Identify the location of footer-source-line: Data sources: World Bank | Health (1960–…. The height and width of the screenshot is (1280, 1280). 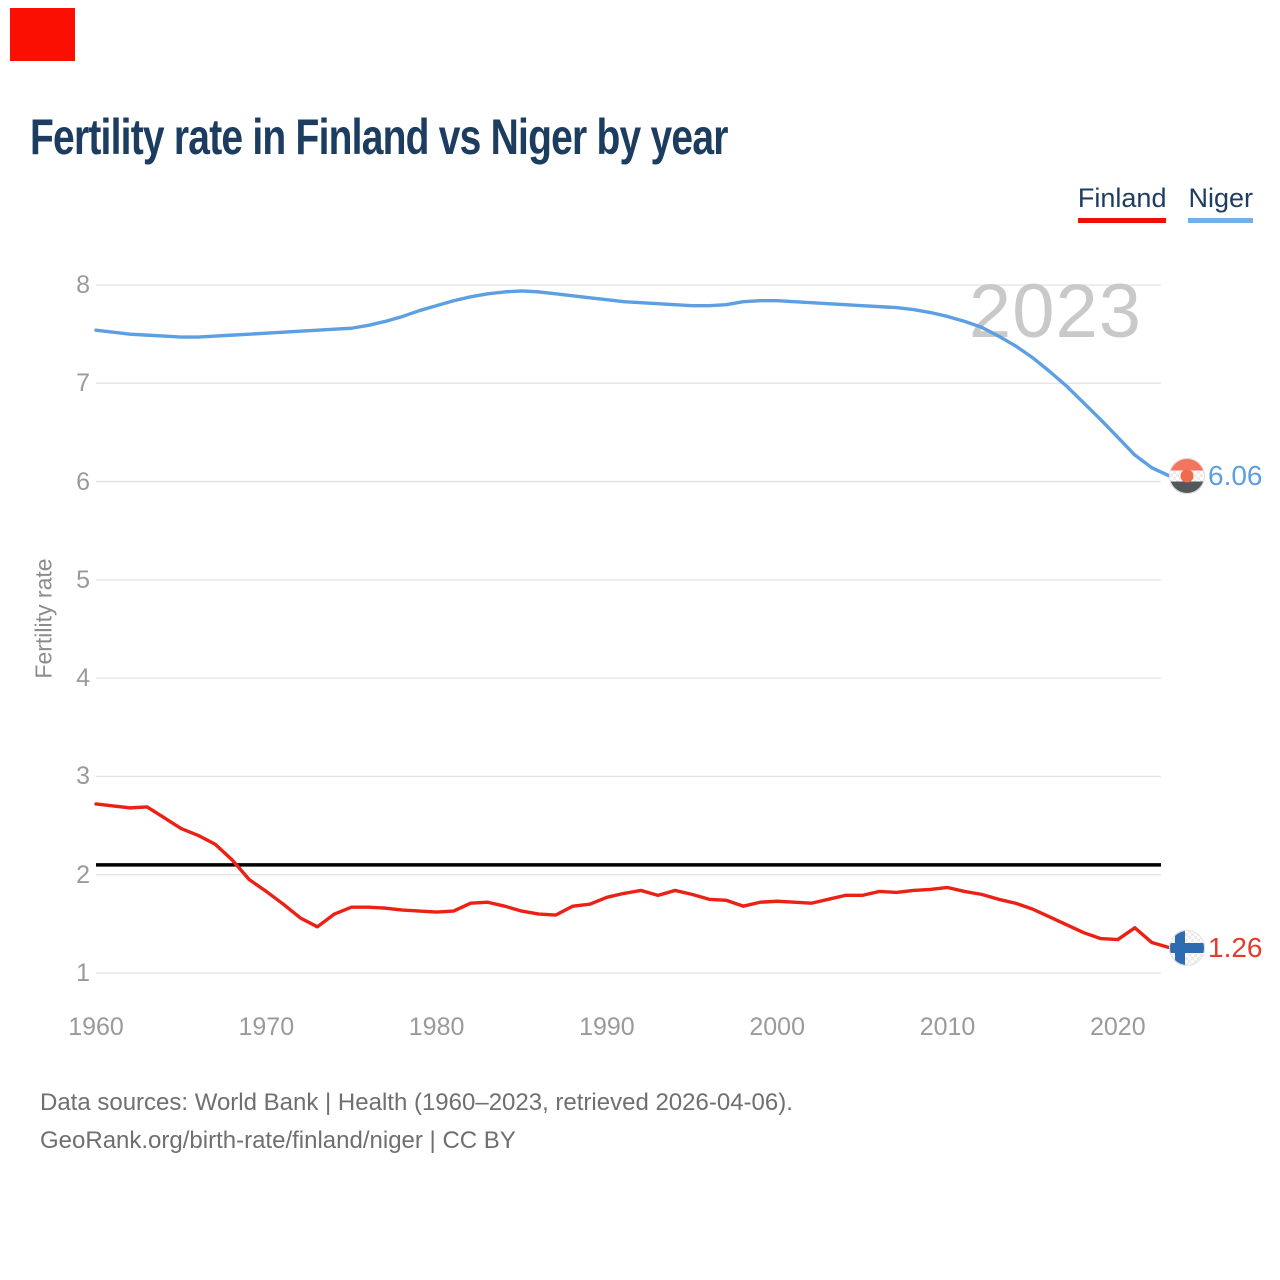
(416, 1102).